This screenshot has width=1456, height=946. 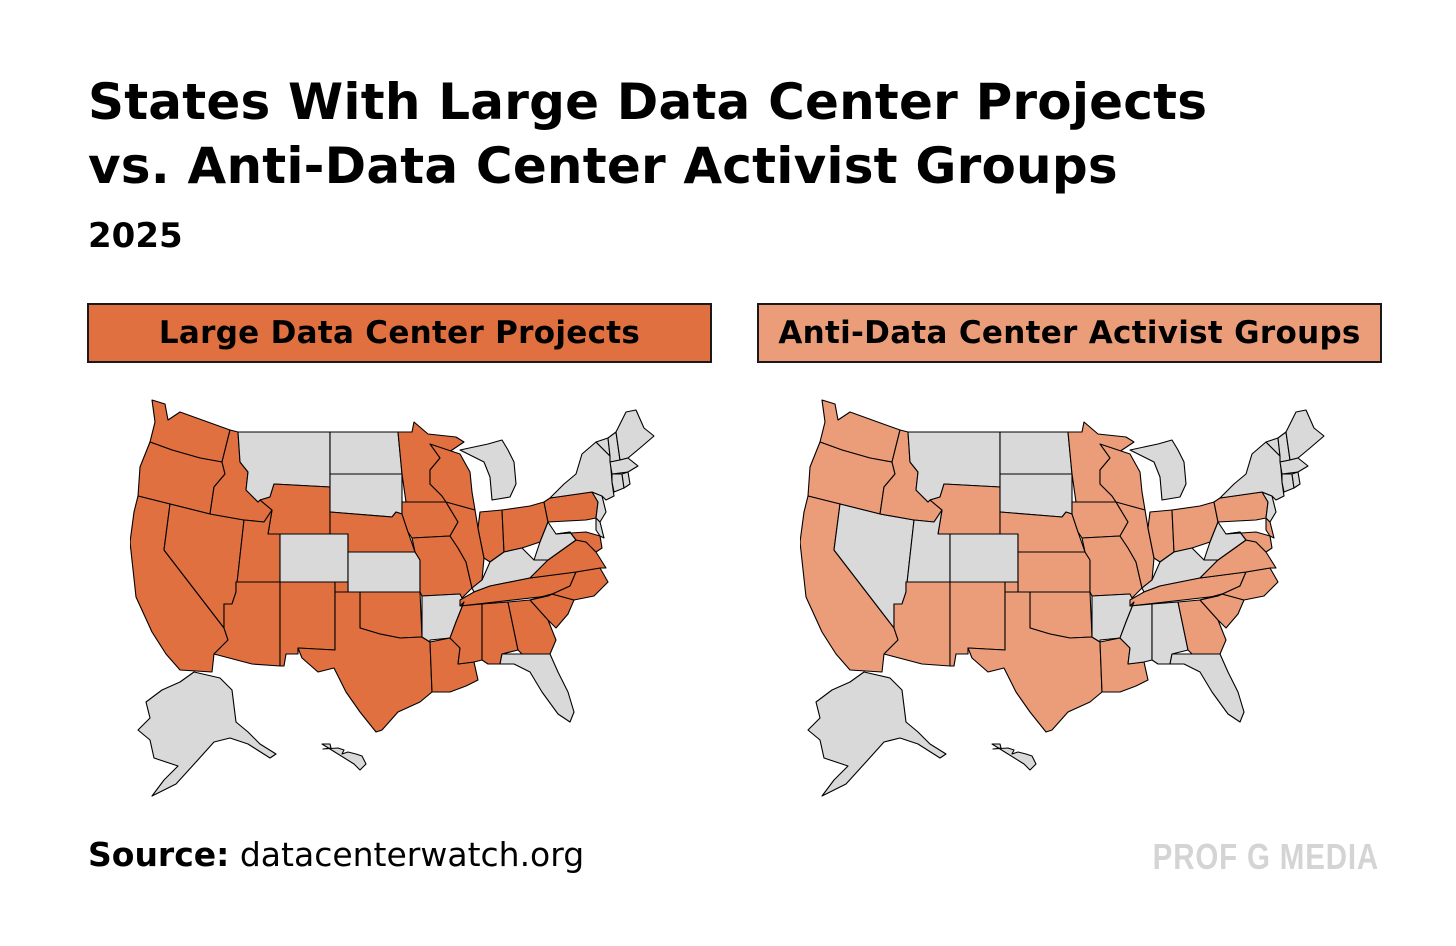 What do you see at coordinates (135, 236) in the screenshot?
I see `chart-subtitle: 2025` at bounding box center [135, 236].